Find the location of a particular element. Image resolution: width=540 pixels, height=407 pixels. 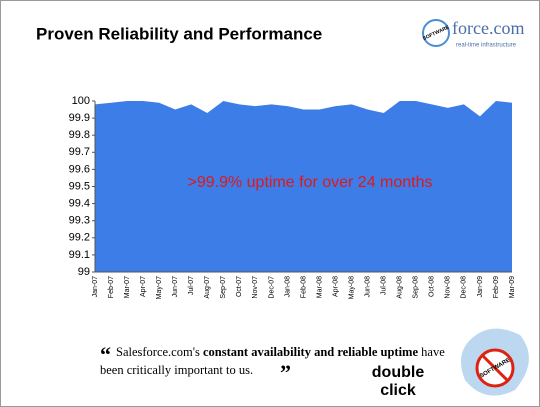

quote-text: Salesforce.com's is located at coordinates (159, 352).